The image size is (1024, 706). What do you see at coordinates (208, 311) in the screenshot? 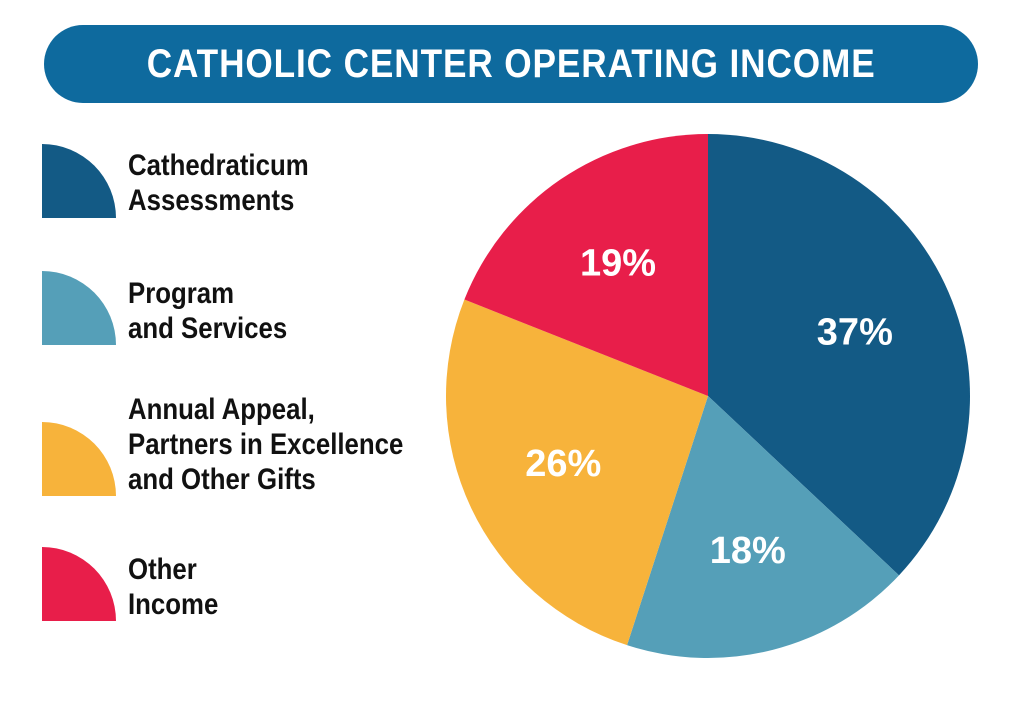
I see `legend-label-program: Program and Services` at bounding box center [208, 311].